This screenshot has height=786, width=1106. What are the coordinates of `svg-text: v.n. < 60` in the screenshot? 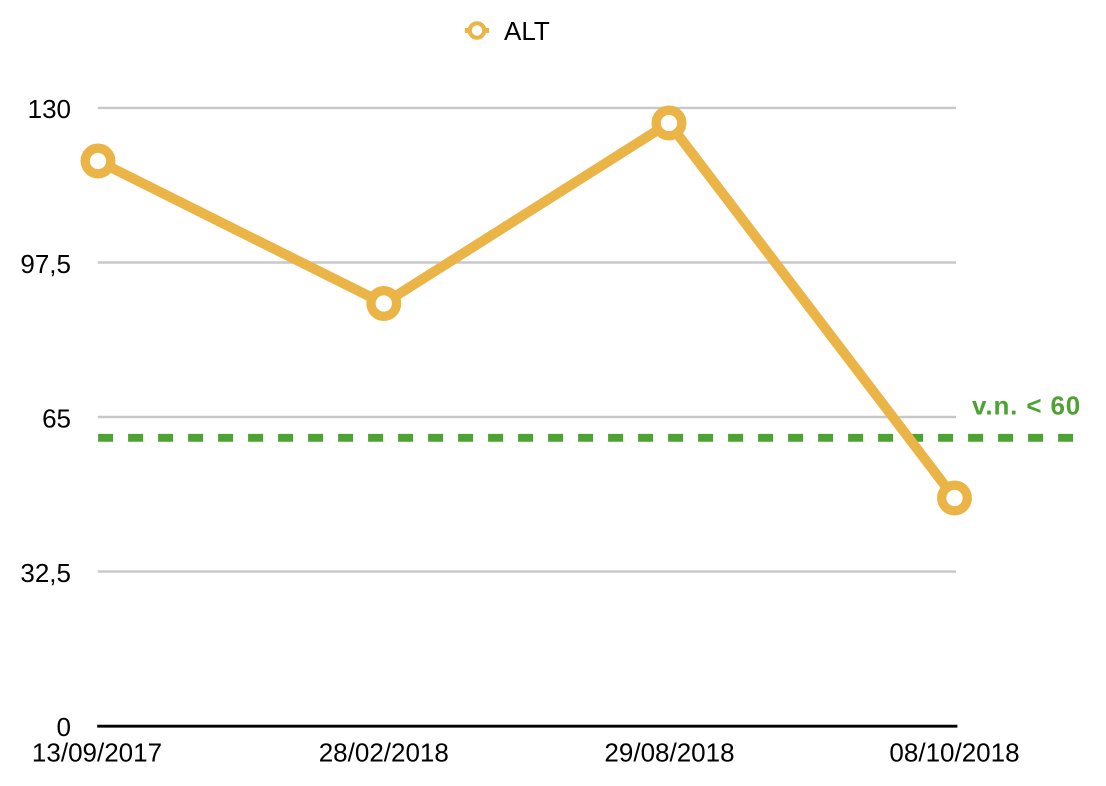 It's located at (1026, 406).